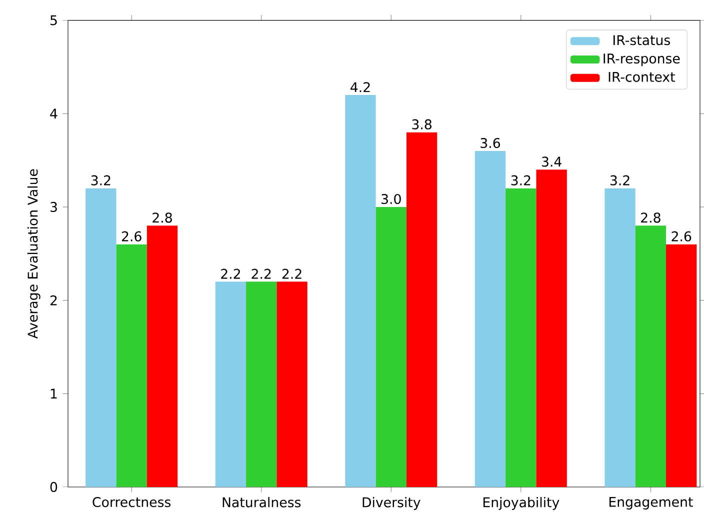  Describe the element at coordinates (422, 124) in the screenshot. I see `data-label: 3.8` at that location.